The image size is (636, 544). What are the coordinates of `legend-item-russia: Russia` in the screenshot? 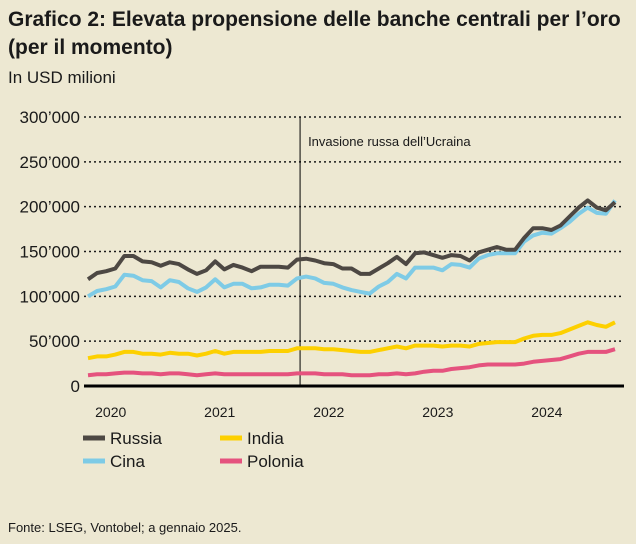 It's located at (123, 438).